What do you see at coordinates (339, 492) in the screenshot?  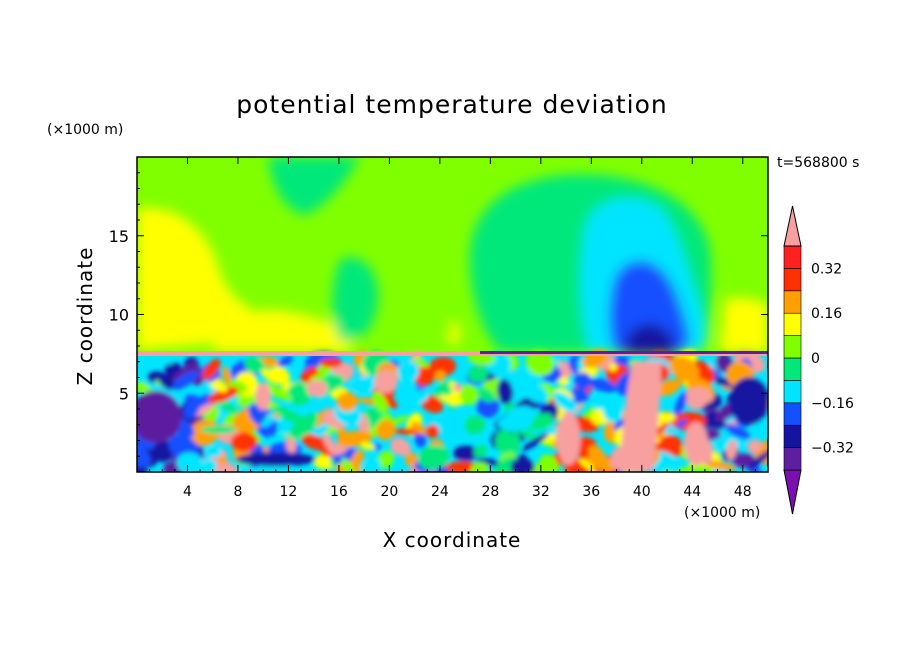 I see `x-tick-label: 16` at bounding box center [339, 492].